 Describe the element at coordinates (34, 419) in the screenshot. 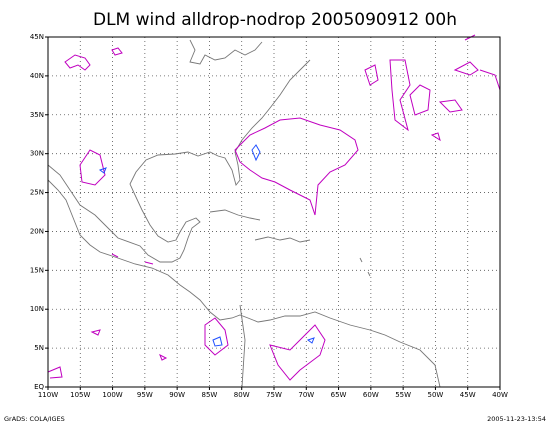

I see `footer-left: GrADS: COLA/IGES` at that location.